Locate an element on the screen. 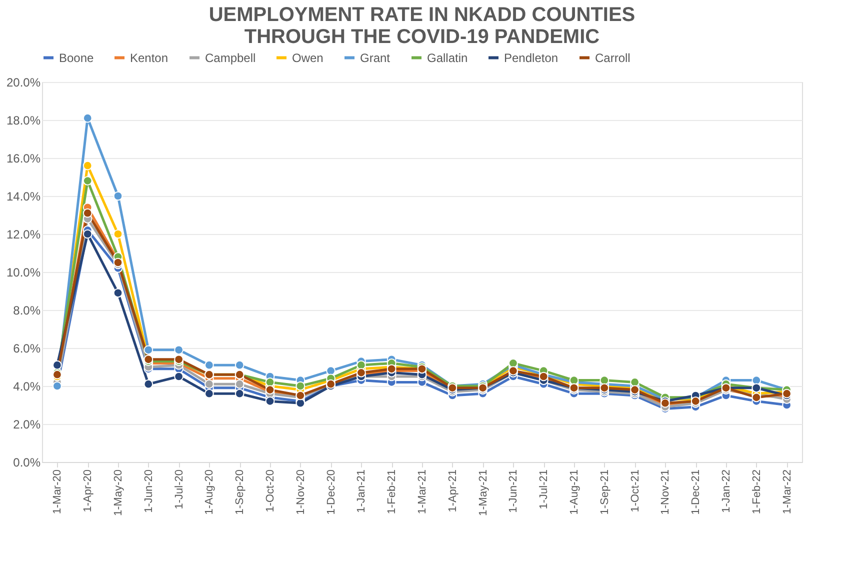 The image size is (865, 570). x-tick-label: 1-Sep-21 is located at coordinates (604, 492).